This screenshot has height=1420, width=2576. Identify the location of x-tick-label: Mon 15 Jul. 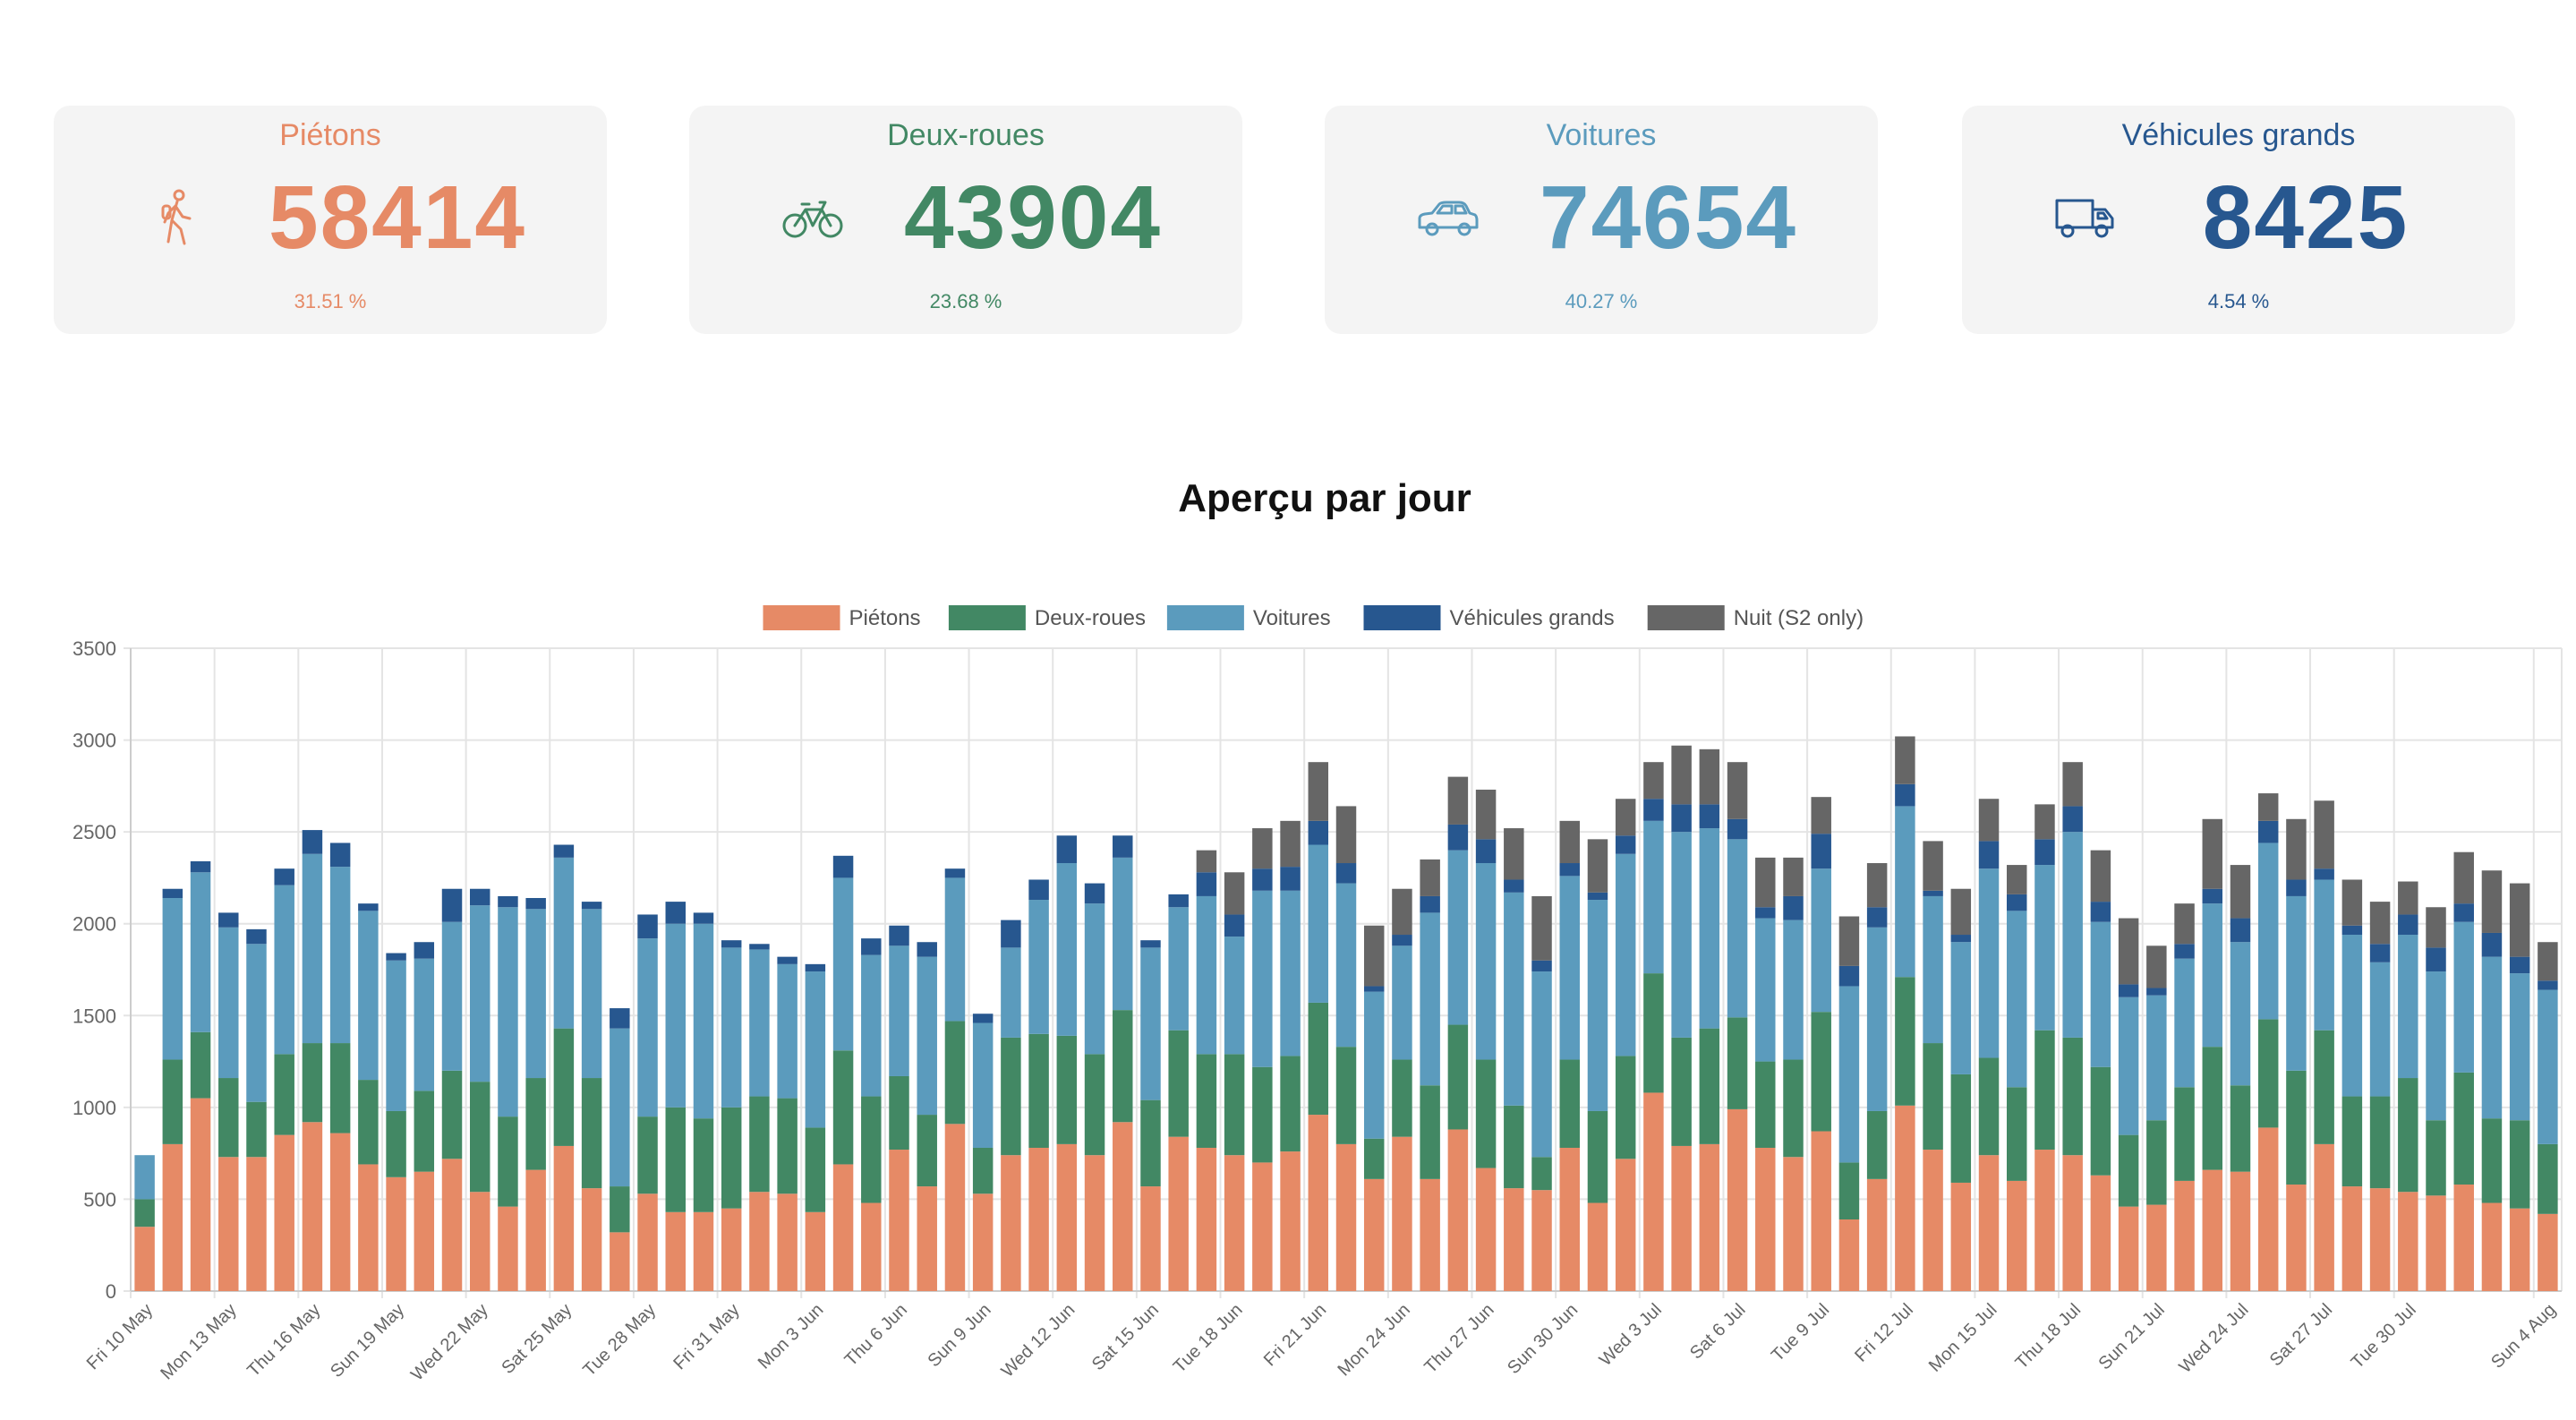
(1963, 1338).